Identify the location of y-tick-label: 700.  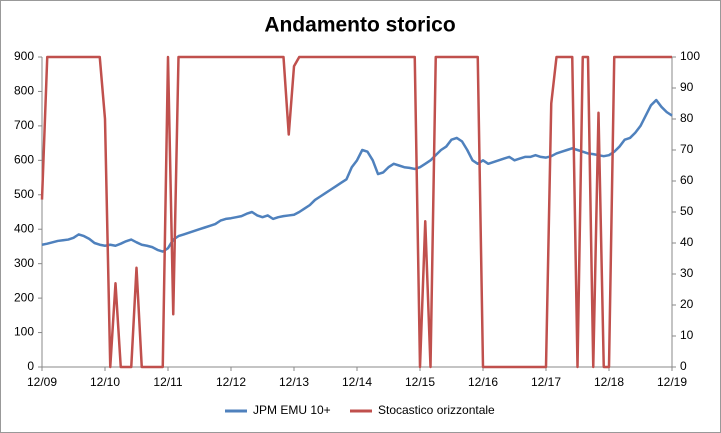
(24, 125).